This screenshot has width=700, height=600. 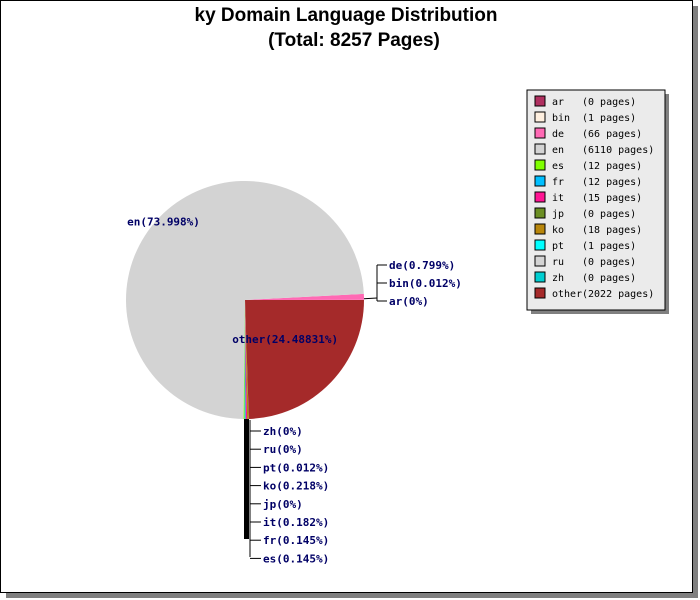 What do you see at coordinates (558, 214) in the screenshot?
I see `legend-label: jp` at bounding box center [558, 214].